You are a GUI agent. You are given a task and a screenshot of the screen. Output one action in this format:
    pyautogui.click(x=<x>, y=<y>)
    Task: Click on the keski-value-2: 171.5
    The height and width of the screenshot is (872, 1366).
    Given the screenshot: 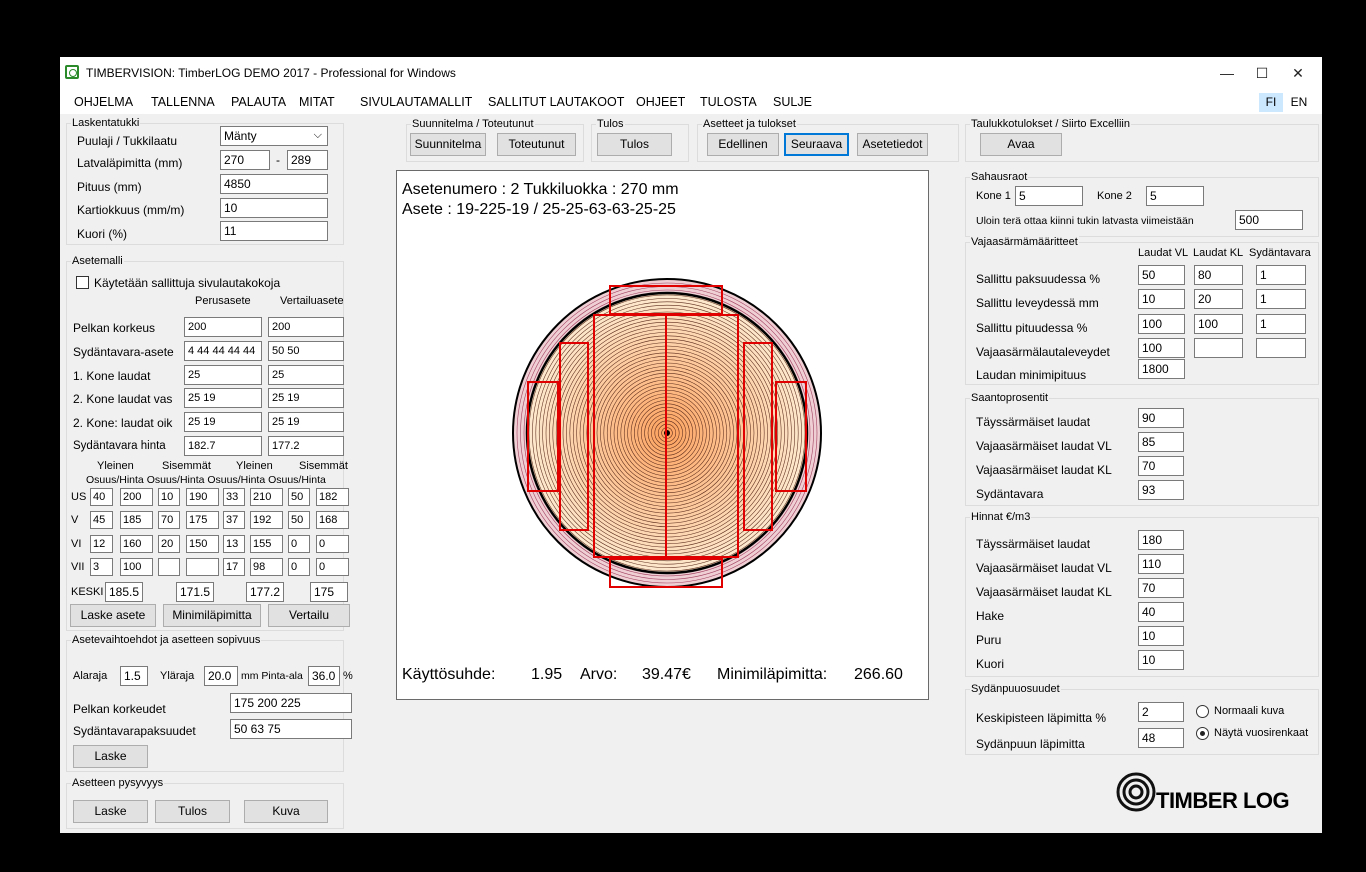 What is the action you would take?
    pyautogui.click(x=195, y=592)
    